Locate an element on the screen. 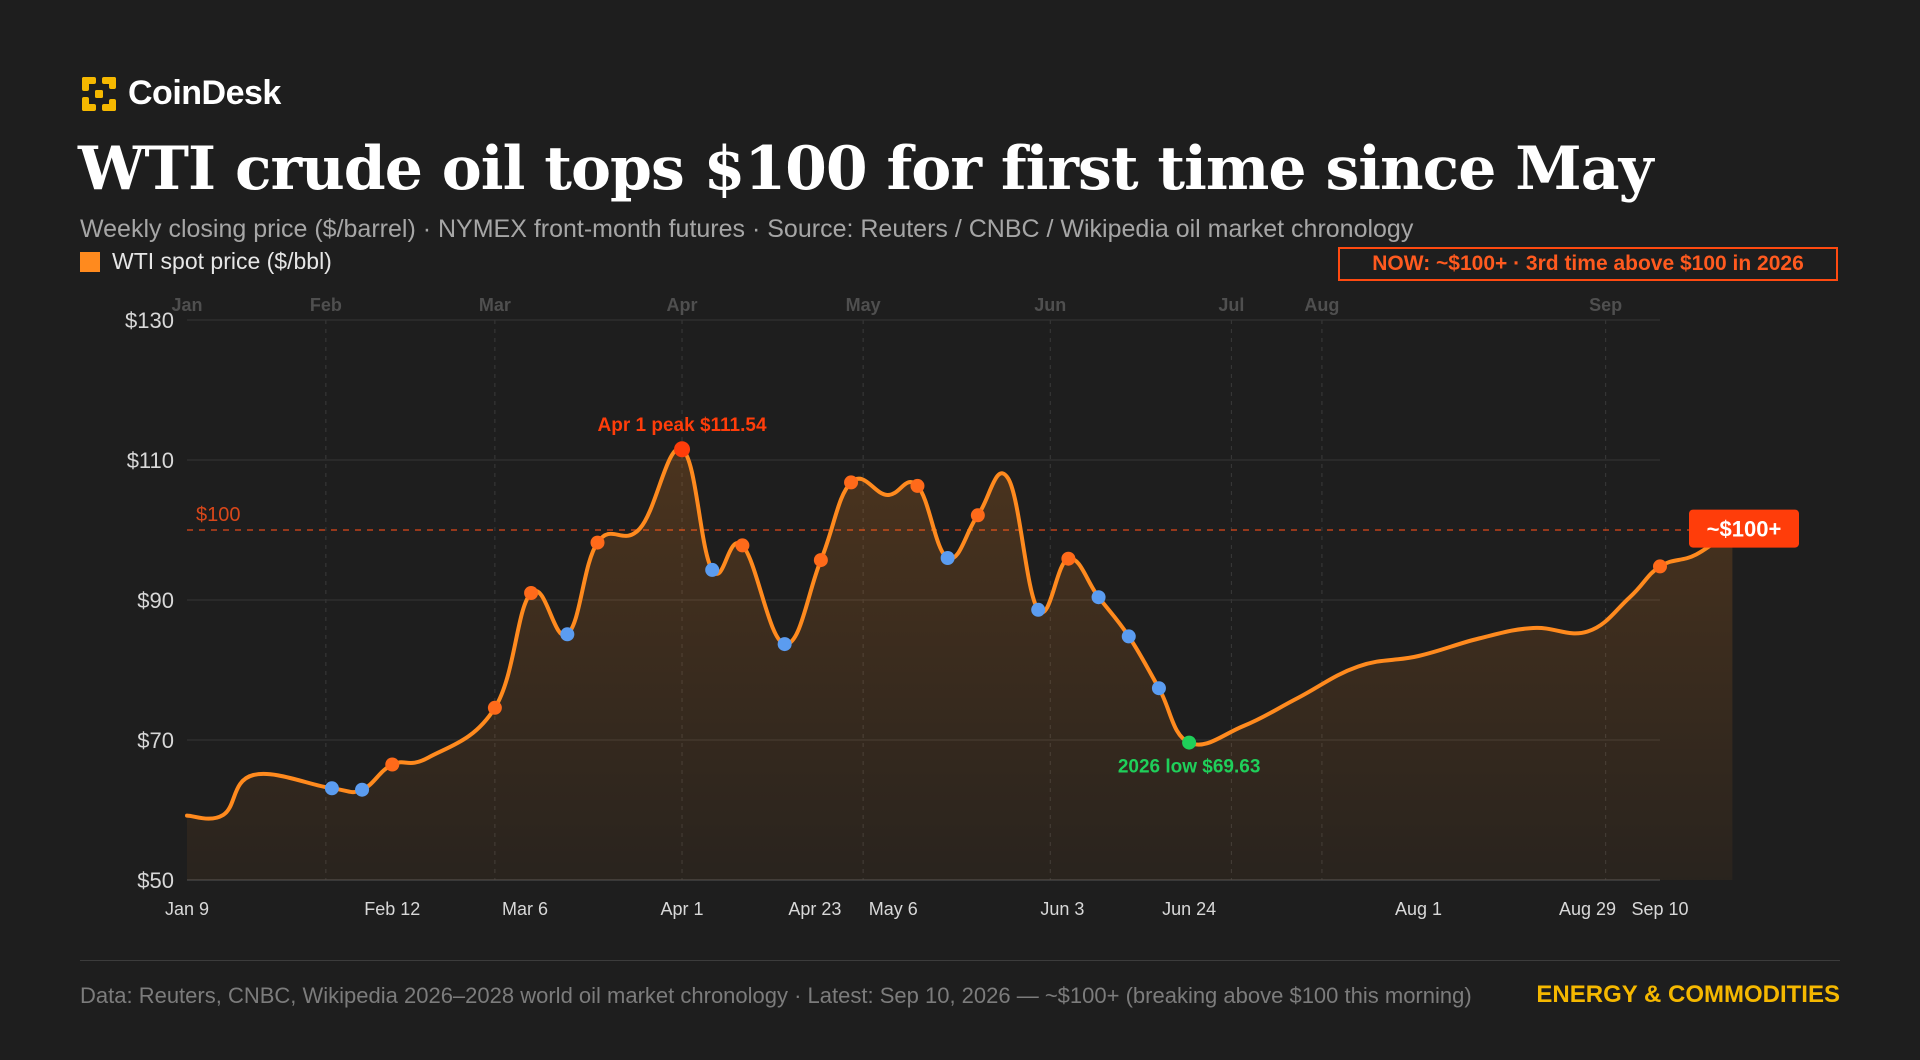 The height and width of the screenshot is (1060, 1920). month-label: Jul is located at coordinates (1231, 305).